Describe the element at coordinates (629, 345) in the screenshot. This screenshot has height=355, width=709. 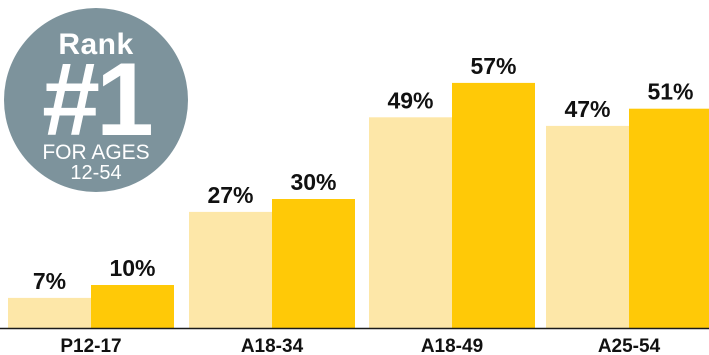
I see `category-label-a25-54: A25-54` at that location.